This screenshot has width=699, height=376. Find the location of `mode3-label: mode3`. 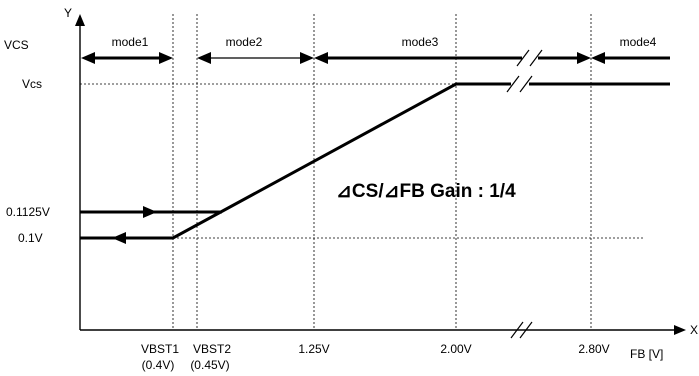

mode3-label: mode3 is located at coordinates (420, 42).